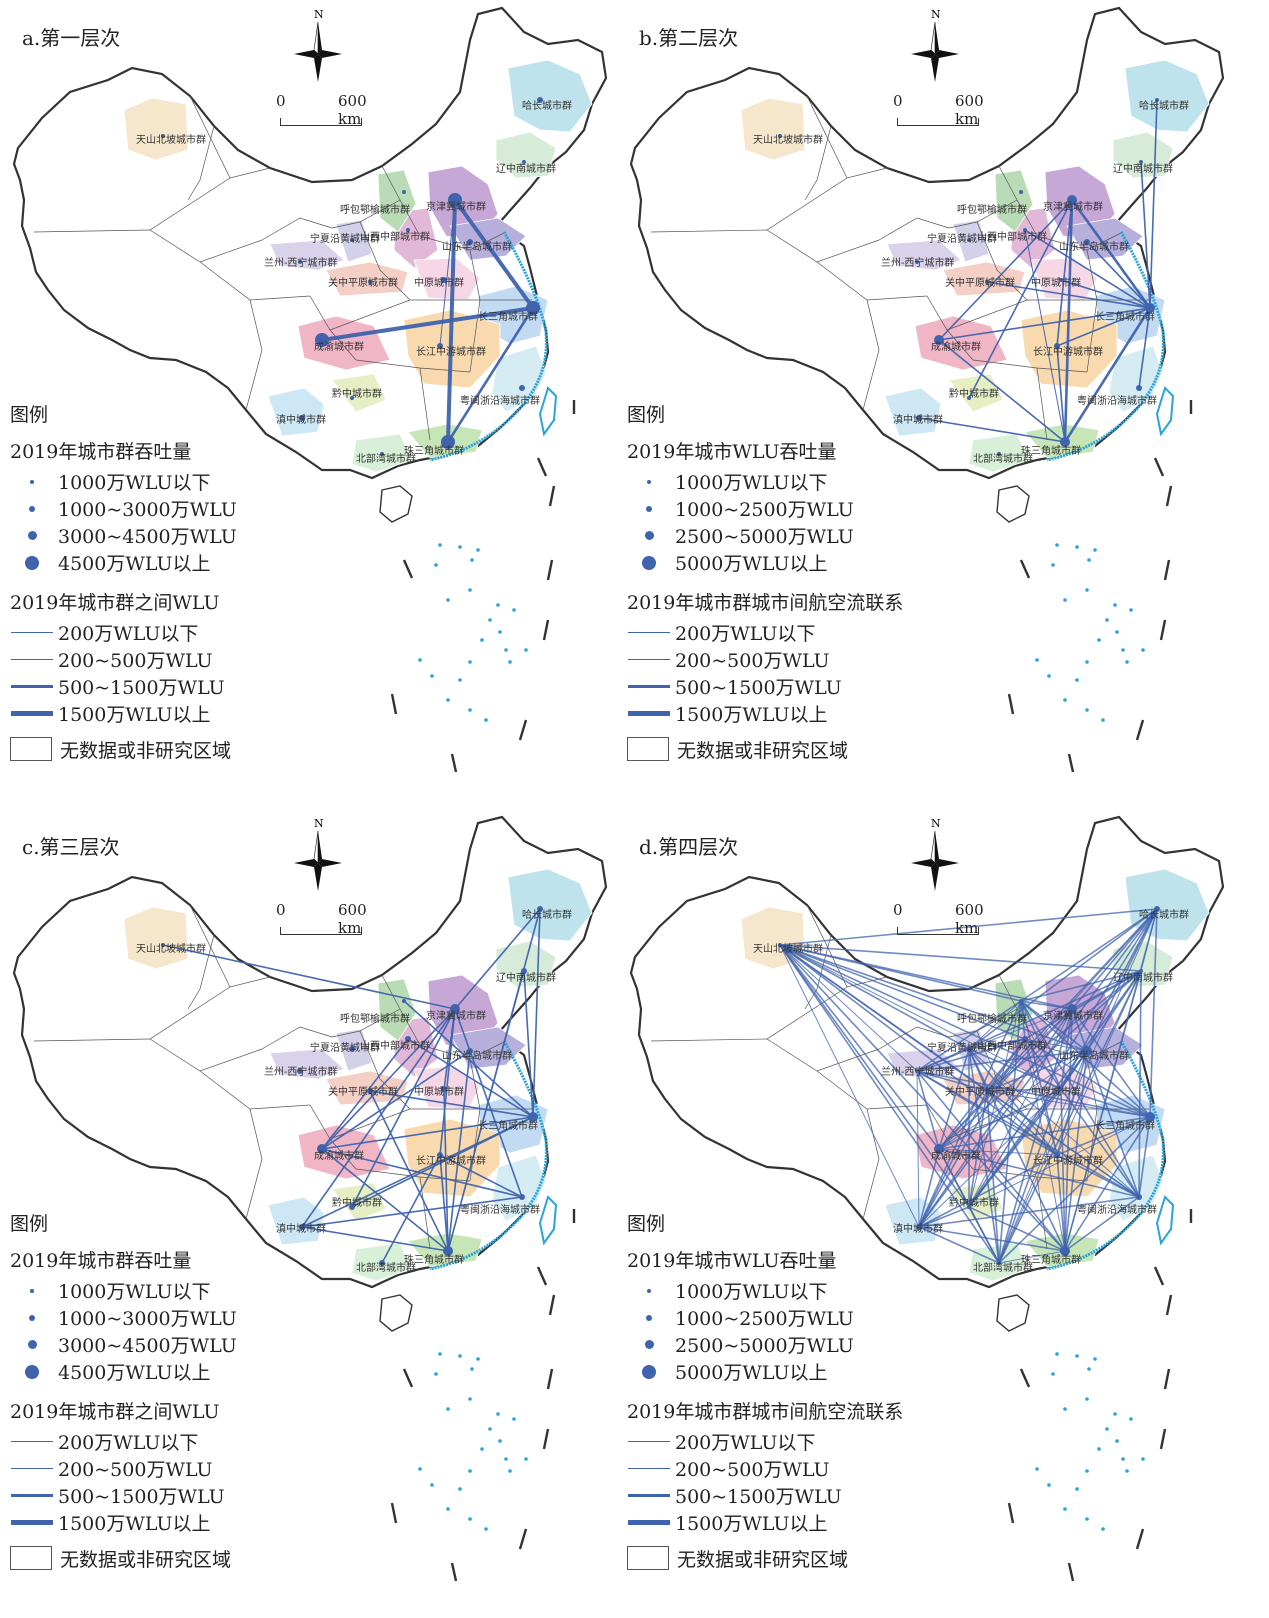 The image size is (1269, 1618). I want to click on legend-edge-row: 200~500万WLU, so click(155, 659).